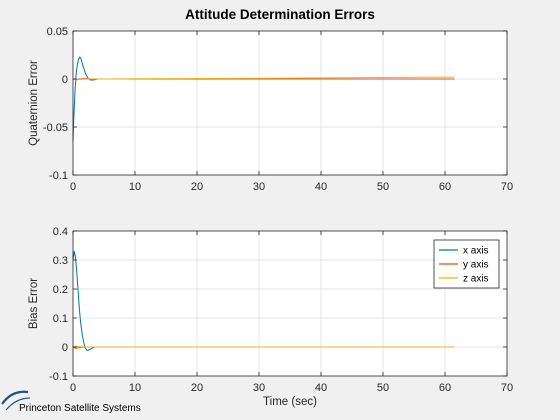 Image resolution: width=560 pixels, height=420 pixels. Describe the element at coordinates (71, 402) in the screenshot. I see `branding: Princeton Satellite Systems` at that location.